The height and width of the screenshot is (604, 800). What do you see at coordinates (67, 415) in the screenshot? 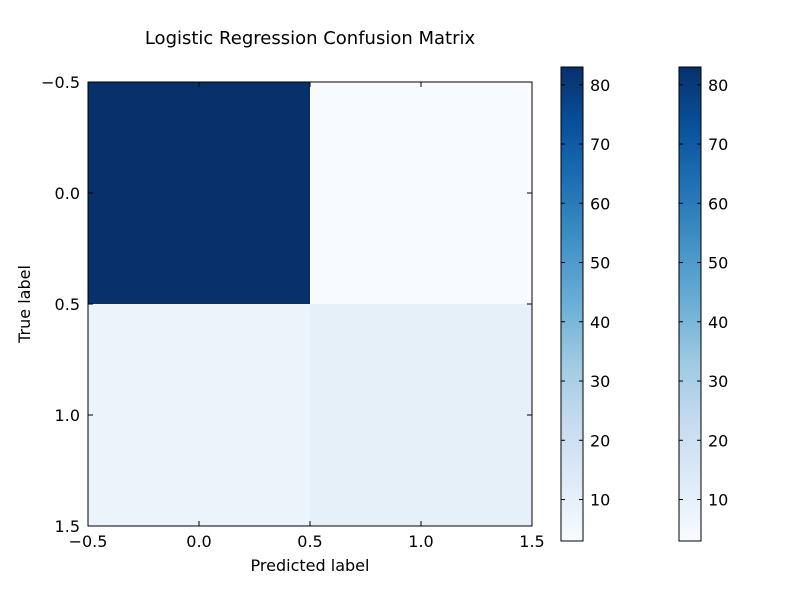
I see `y-tick-label: 1.0` at bounding box center [67, 415].